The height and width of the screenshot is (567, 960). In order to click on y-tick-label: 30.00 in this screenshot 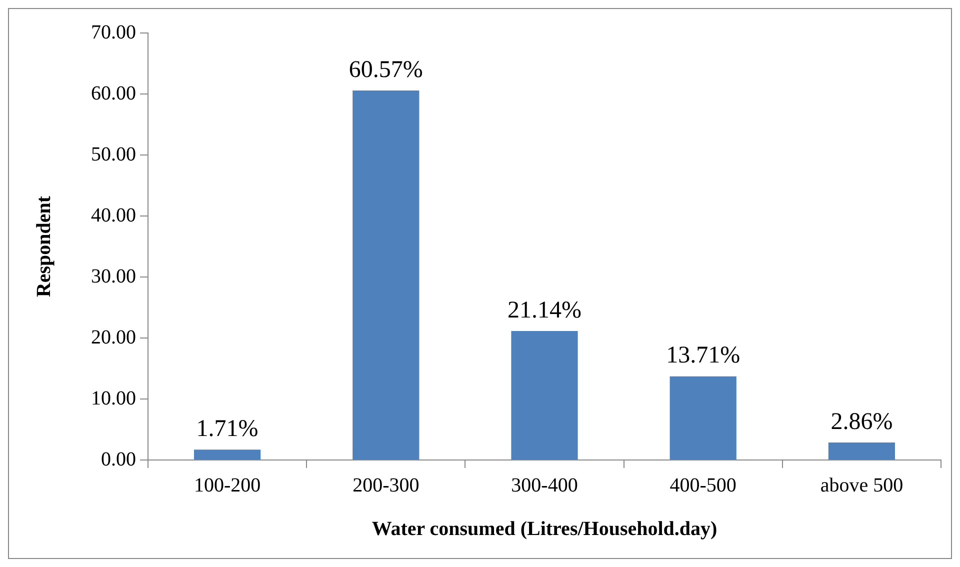, I will do `click(113, 276)`.